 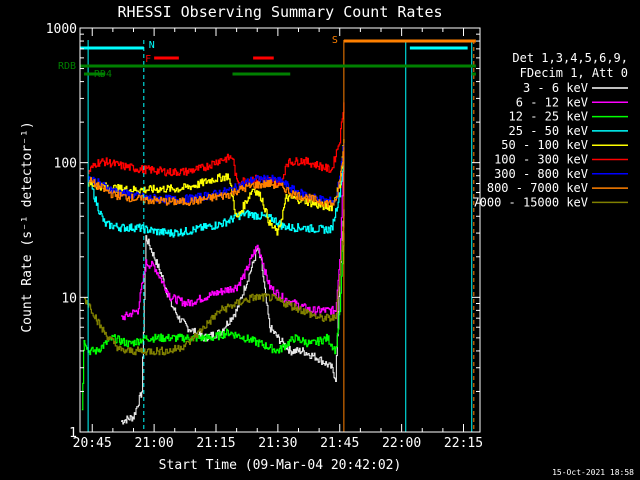 What do you see at coordinates (541, 160) in the screenshot?
I see `legend-label-100-300-kev: 100 - 300 keV` at bounding box center [541, 160].